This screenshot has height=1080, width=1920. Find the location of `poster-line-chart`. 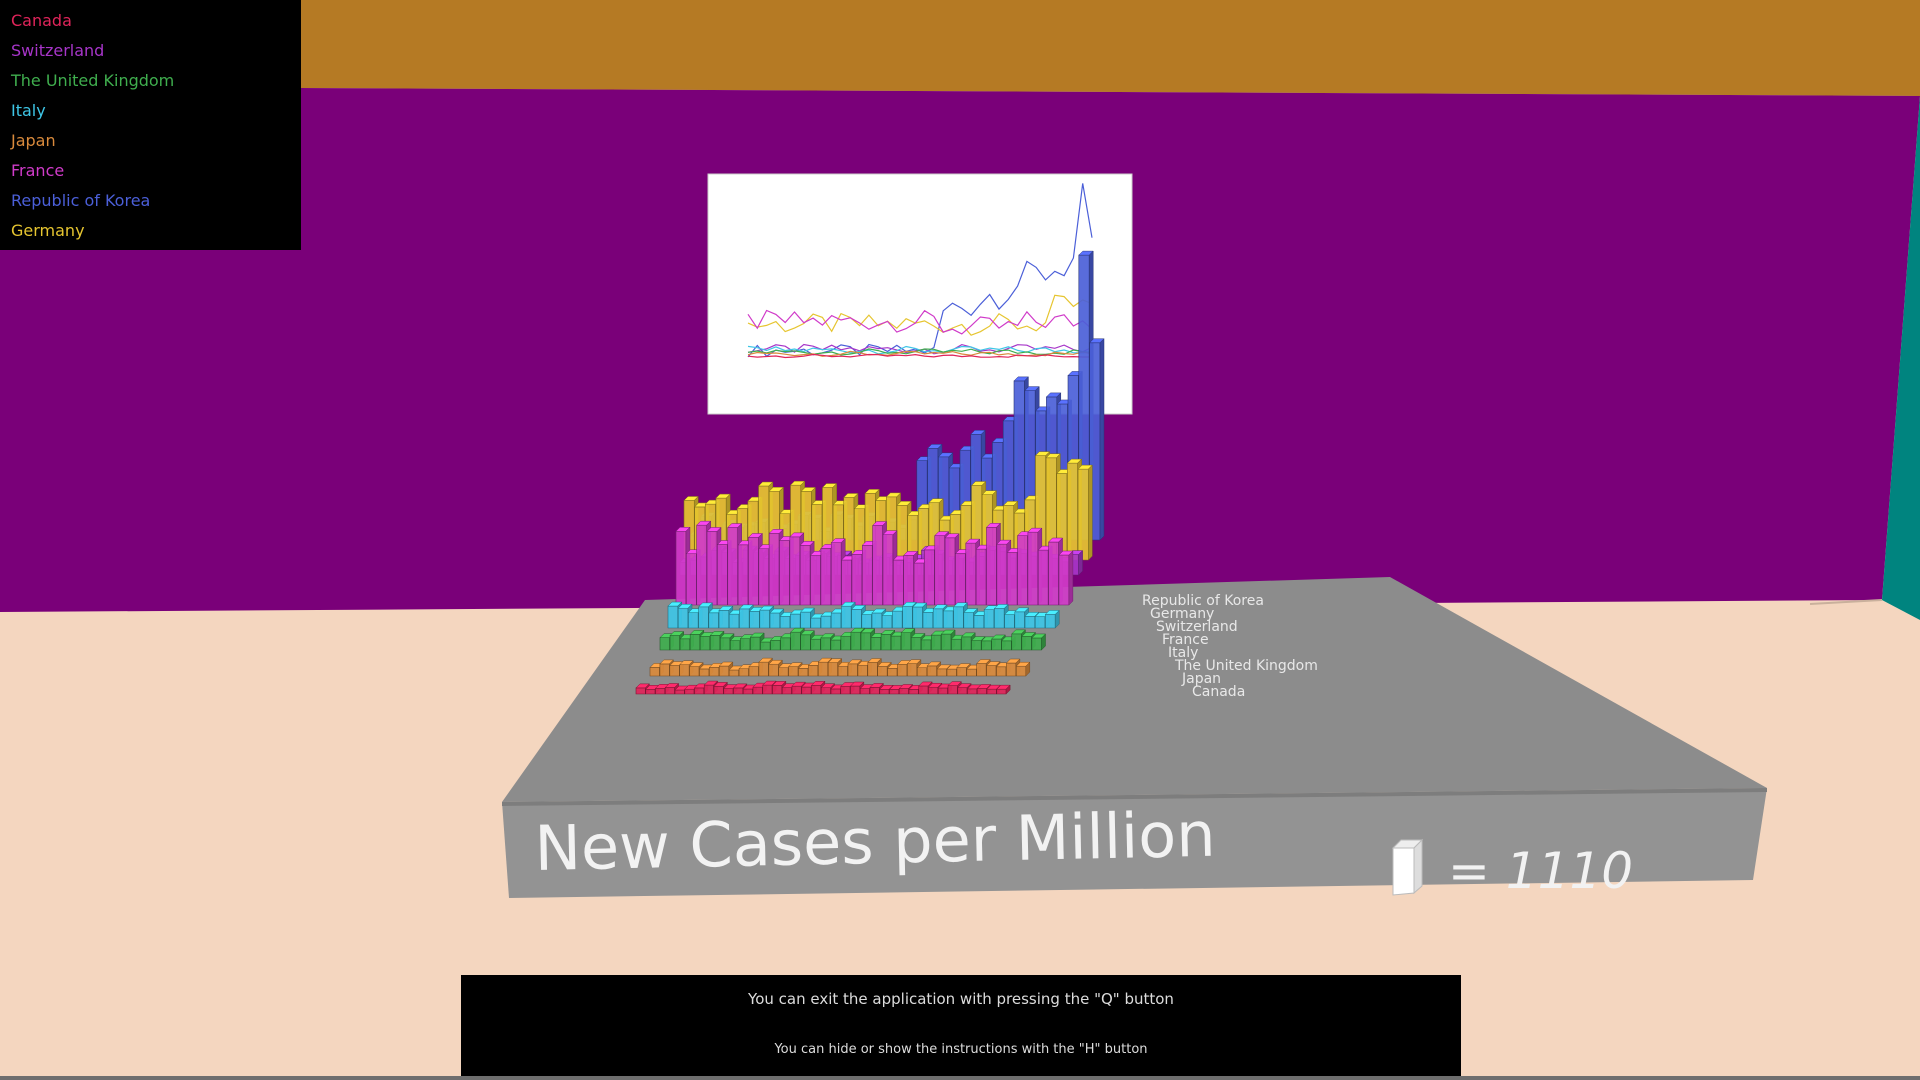

poster-line-chart is located at coordinates (920, 271).